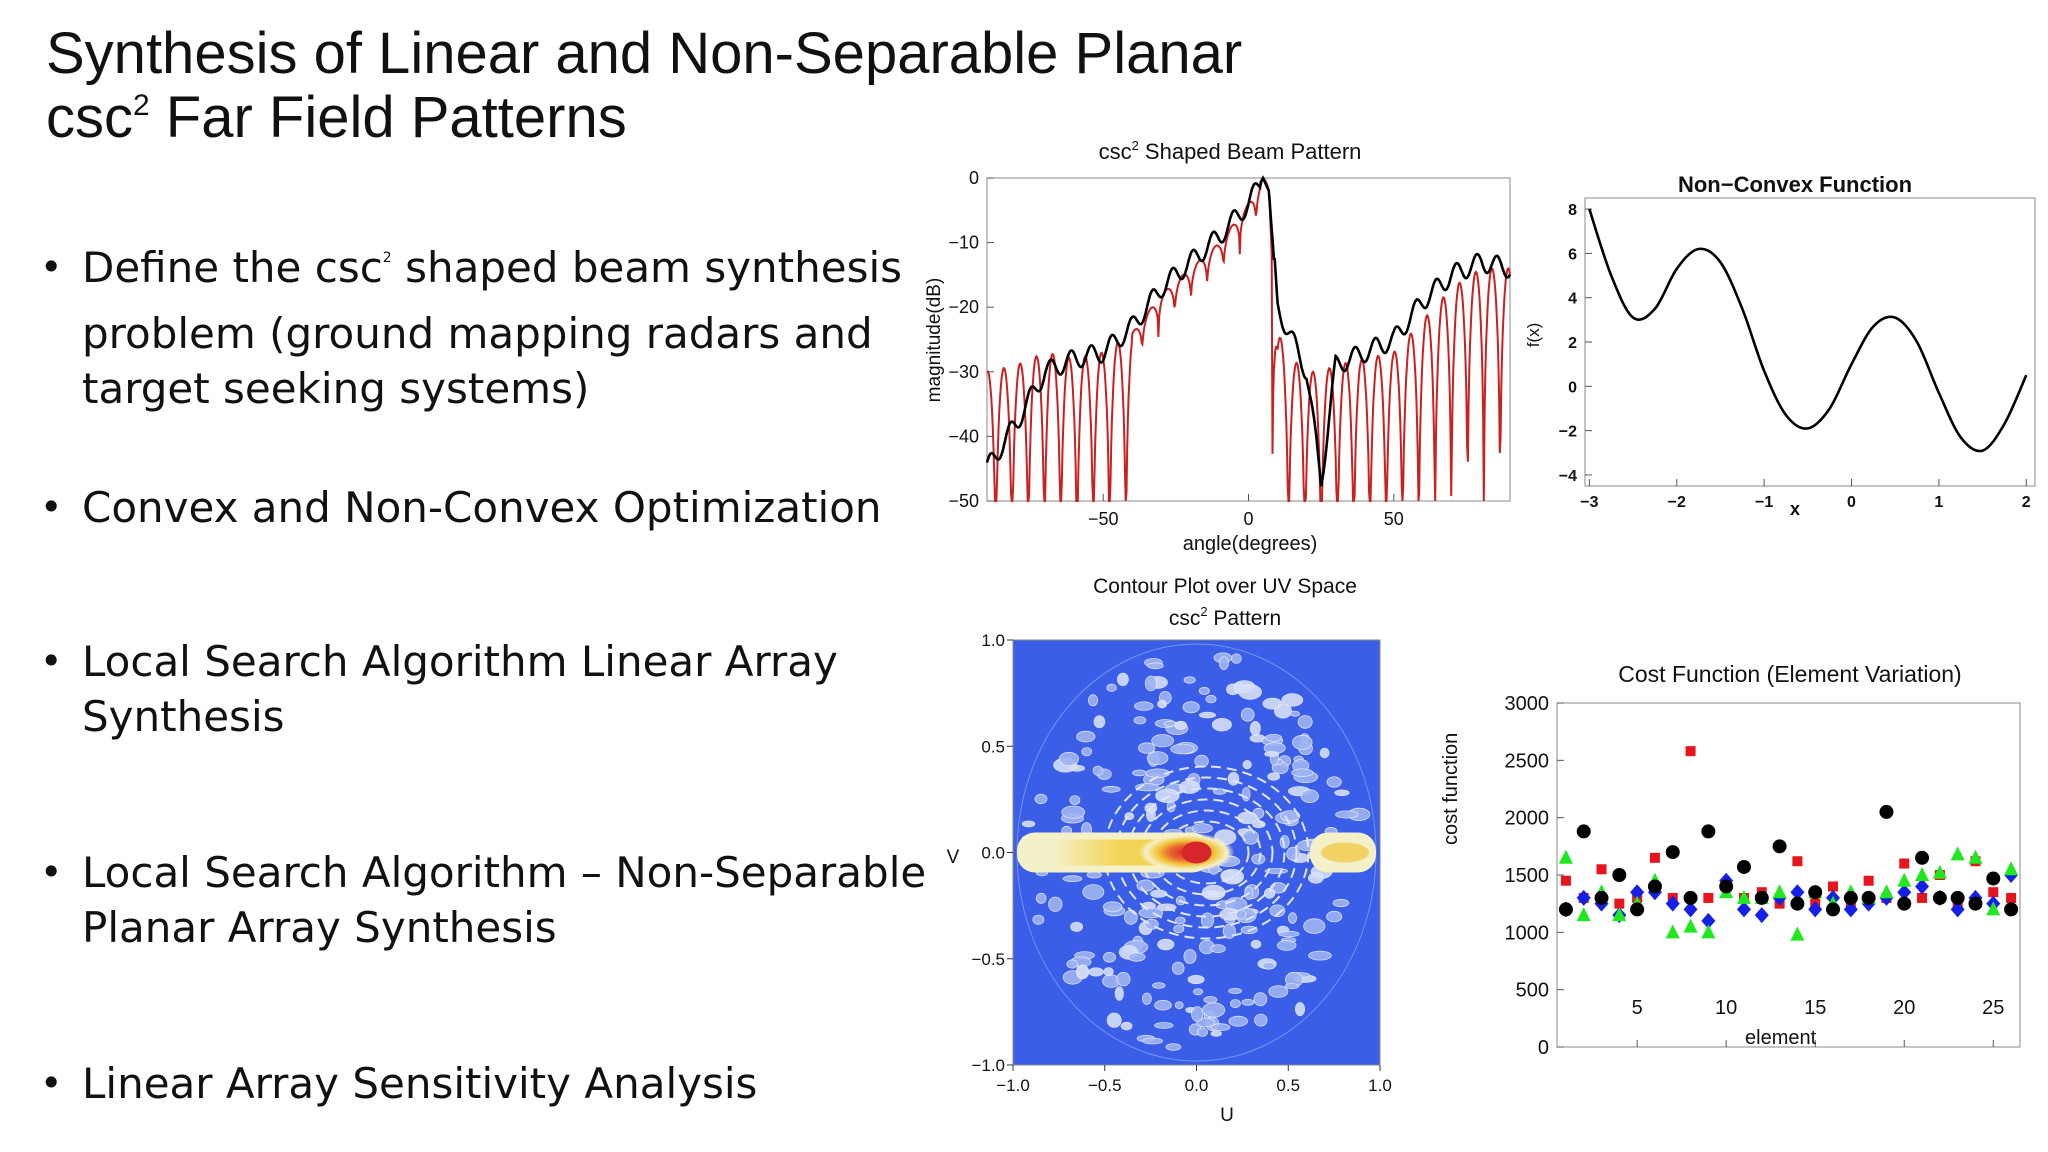 This screenshot has width=2048, height=1152. I want to click on x-tick-label: 1.0, so click(1380, 1085).